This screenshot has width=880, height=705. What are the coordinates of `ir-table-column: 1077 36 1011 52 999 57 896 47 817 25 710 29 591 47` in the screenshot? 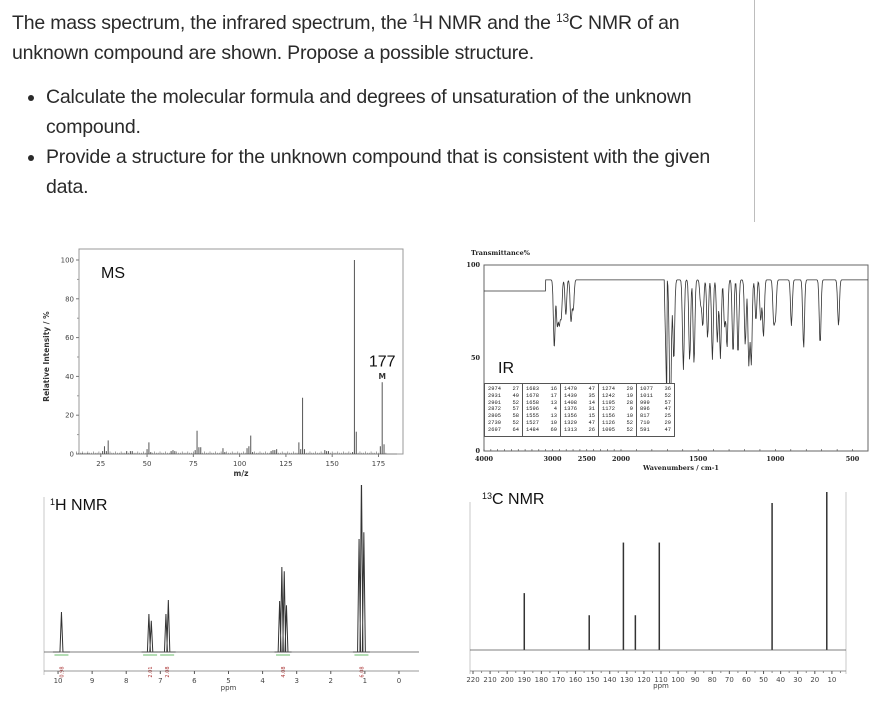 It's located at (655, 410).